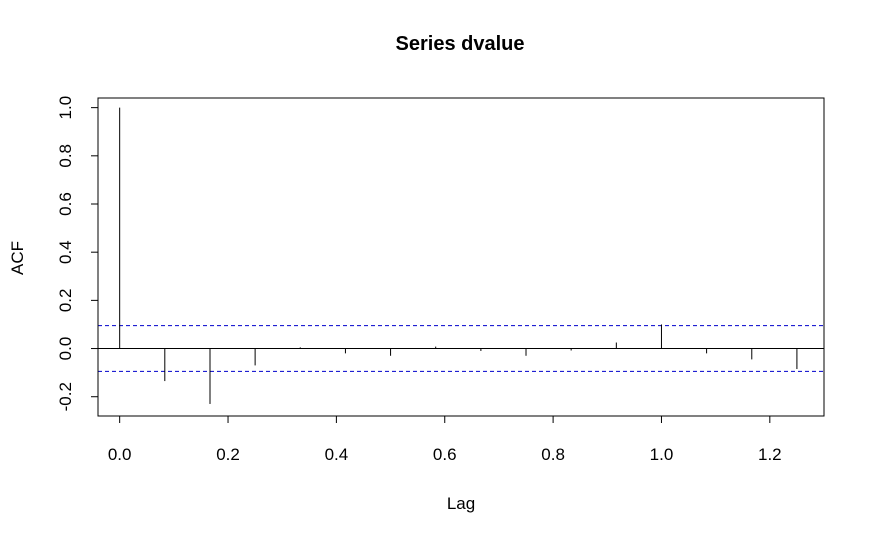  Describe the element at coordinates (65, 204) in the screenshot. I see `y-tick-label: 0.6` at that location.